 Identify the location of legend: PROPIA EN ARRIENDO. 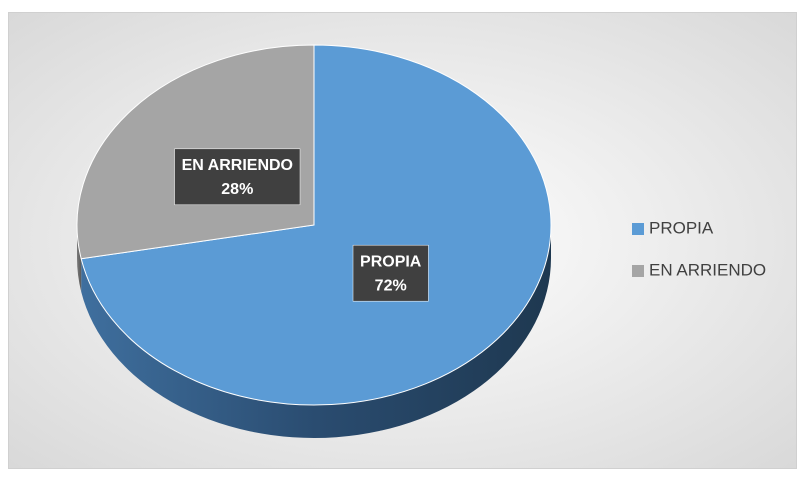
(699, 248).